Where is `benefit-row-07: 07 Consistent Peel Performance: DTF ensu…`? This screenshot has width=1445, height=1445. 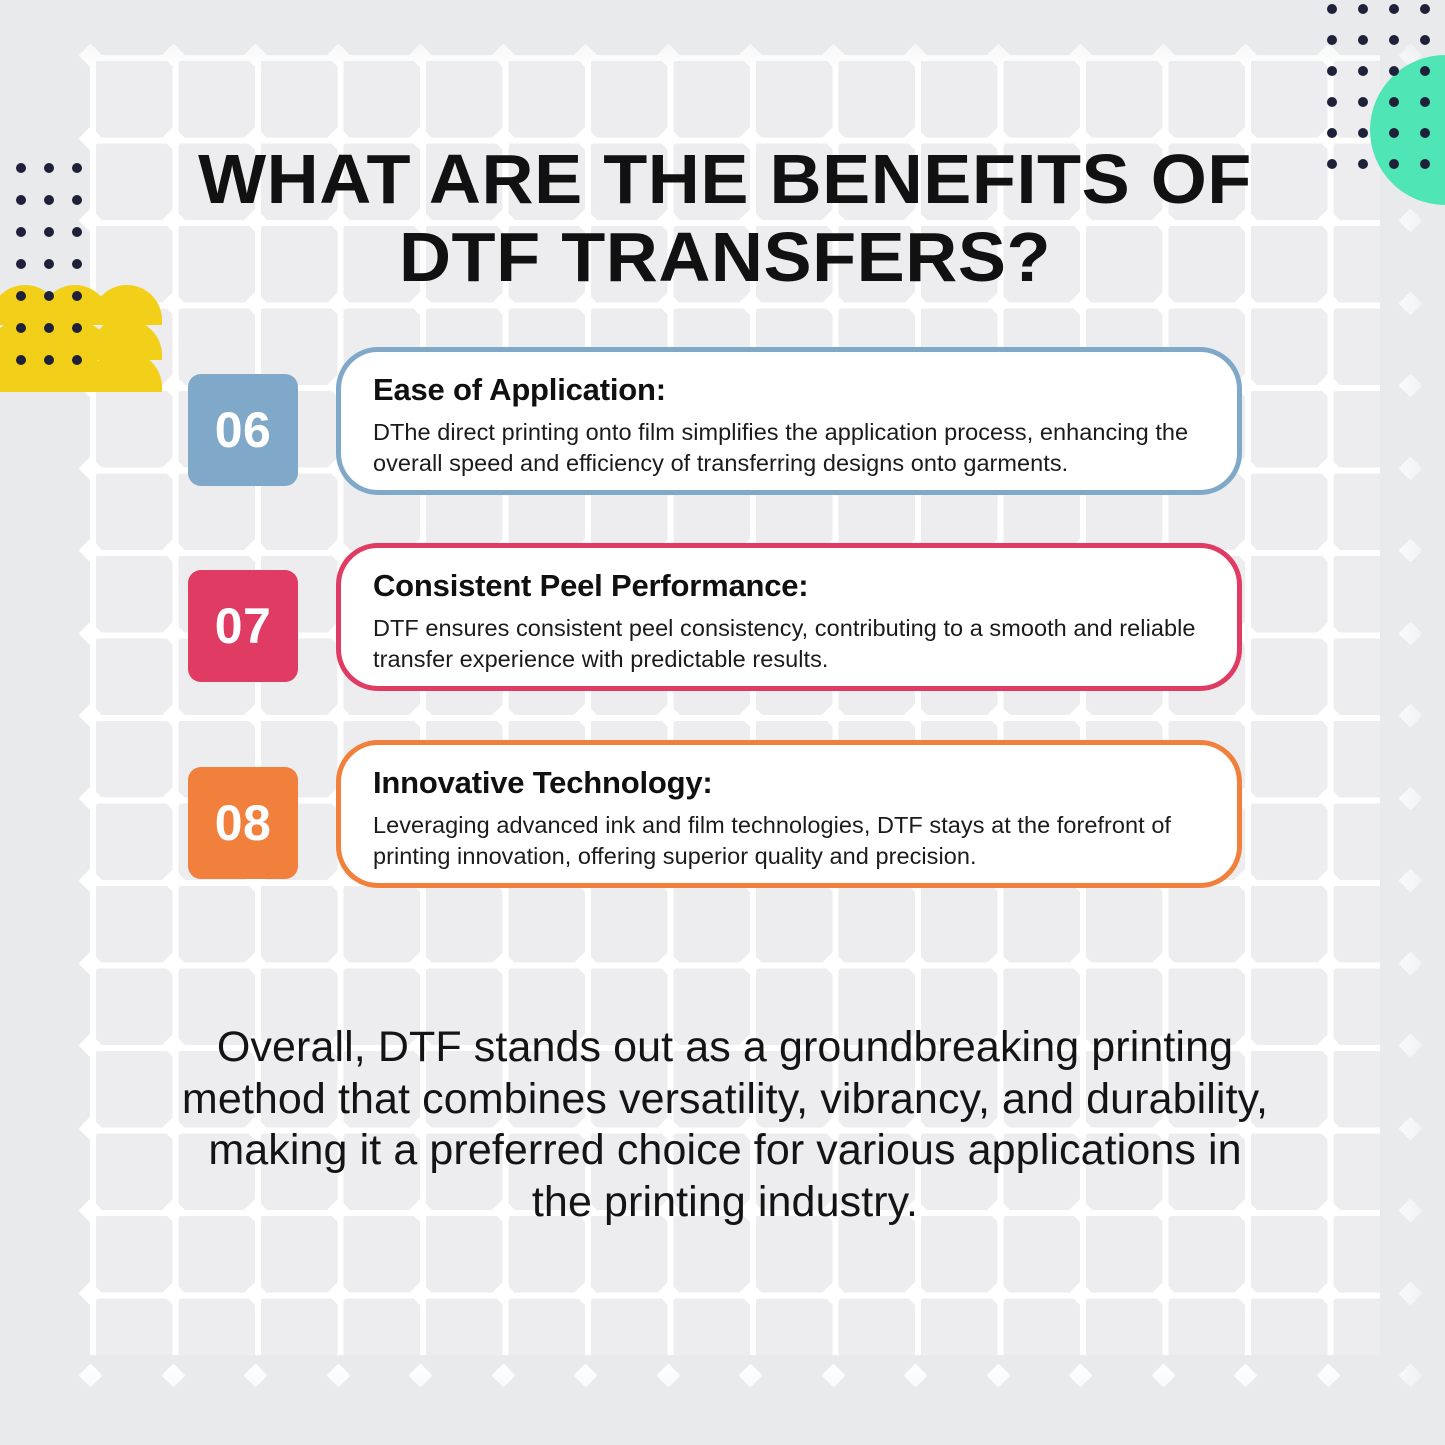 benefit-row-07: 07 Consistent Peel Performance: DTF ensu… is located at coordinates (723, 628).